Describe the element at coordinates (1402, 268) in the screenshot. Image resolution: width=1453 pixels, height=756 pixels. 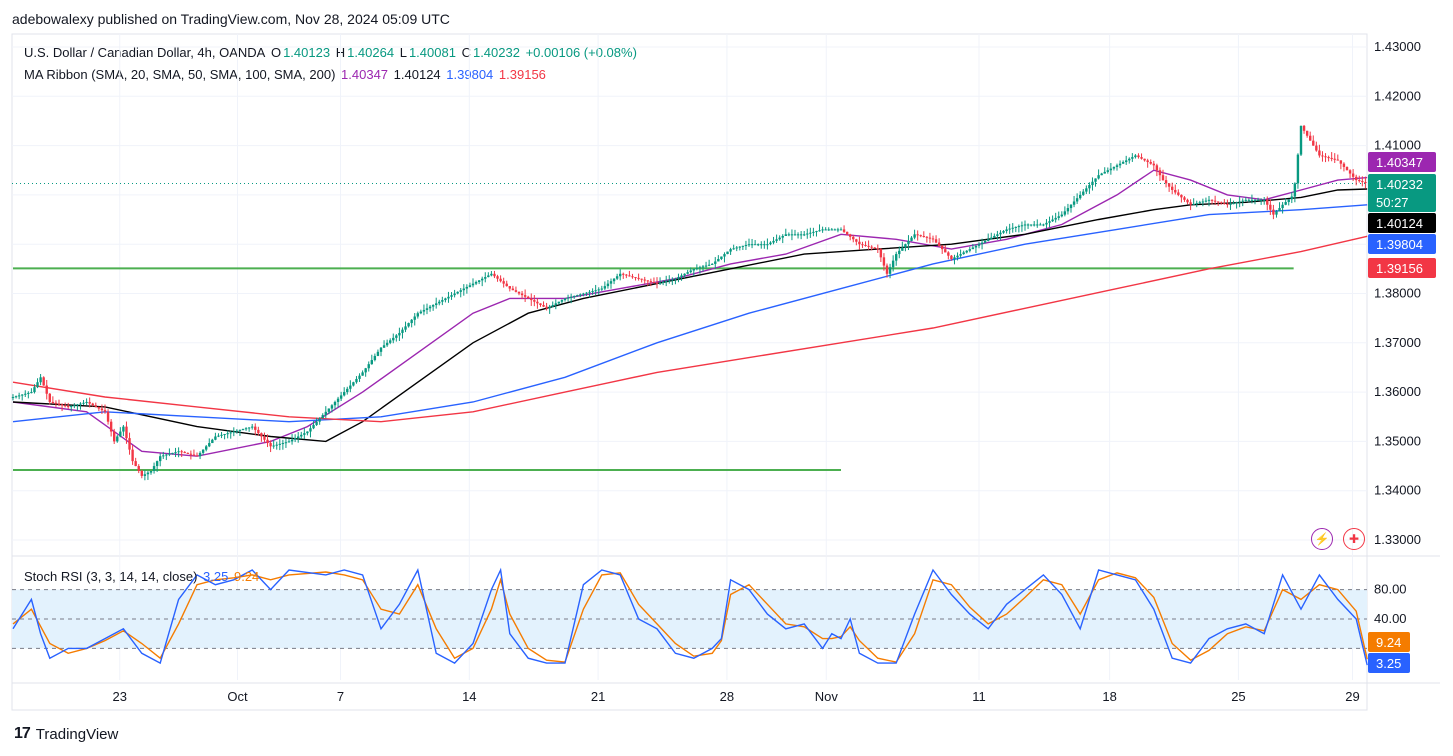
I see `ma200-price-tag` at that location.